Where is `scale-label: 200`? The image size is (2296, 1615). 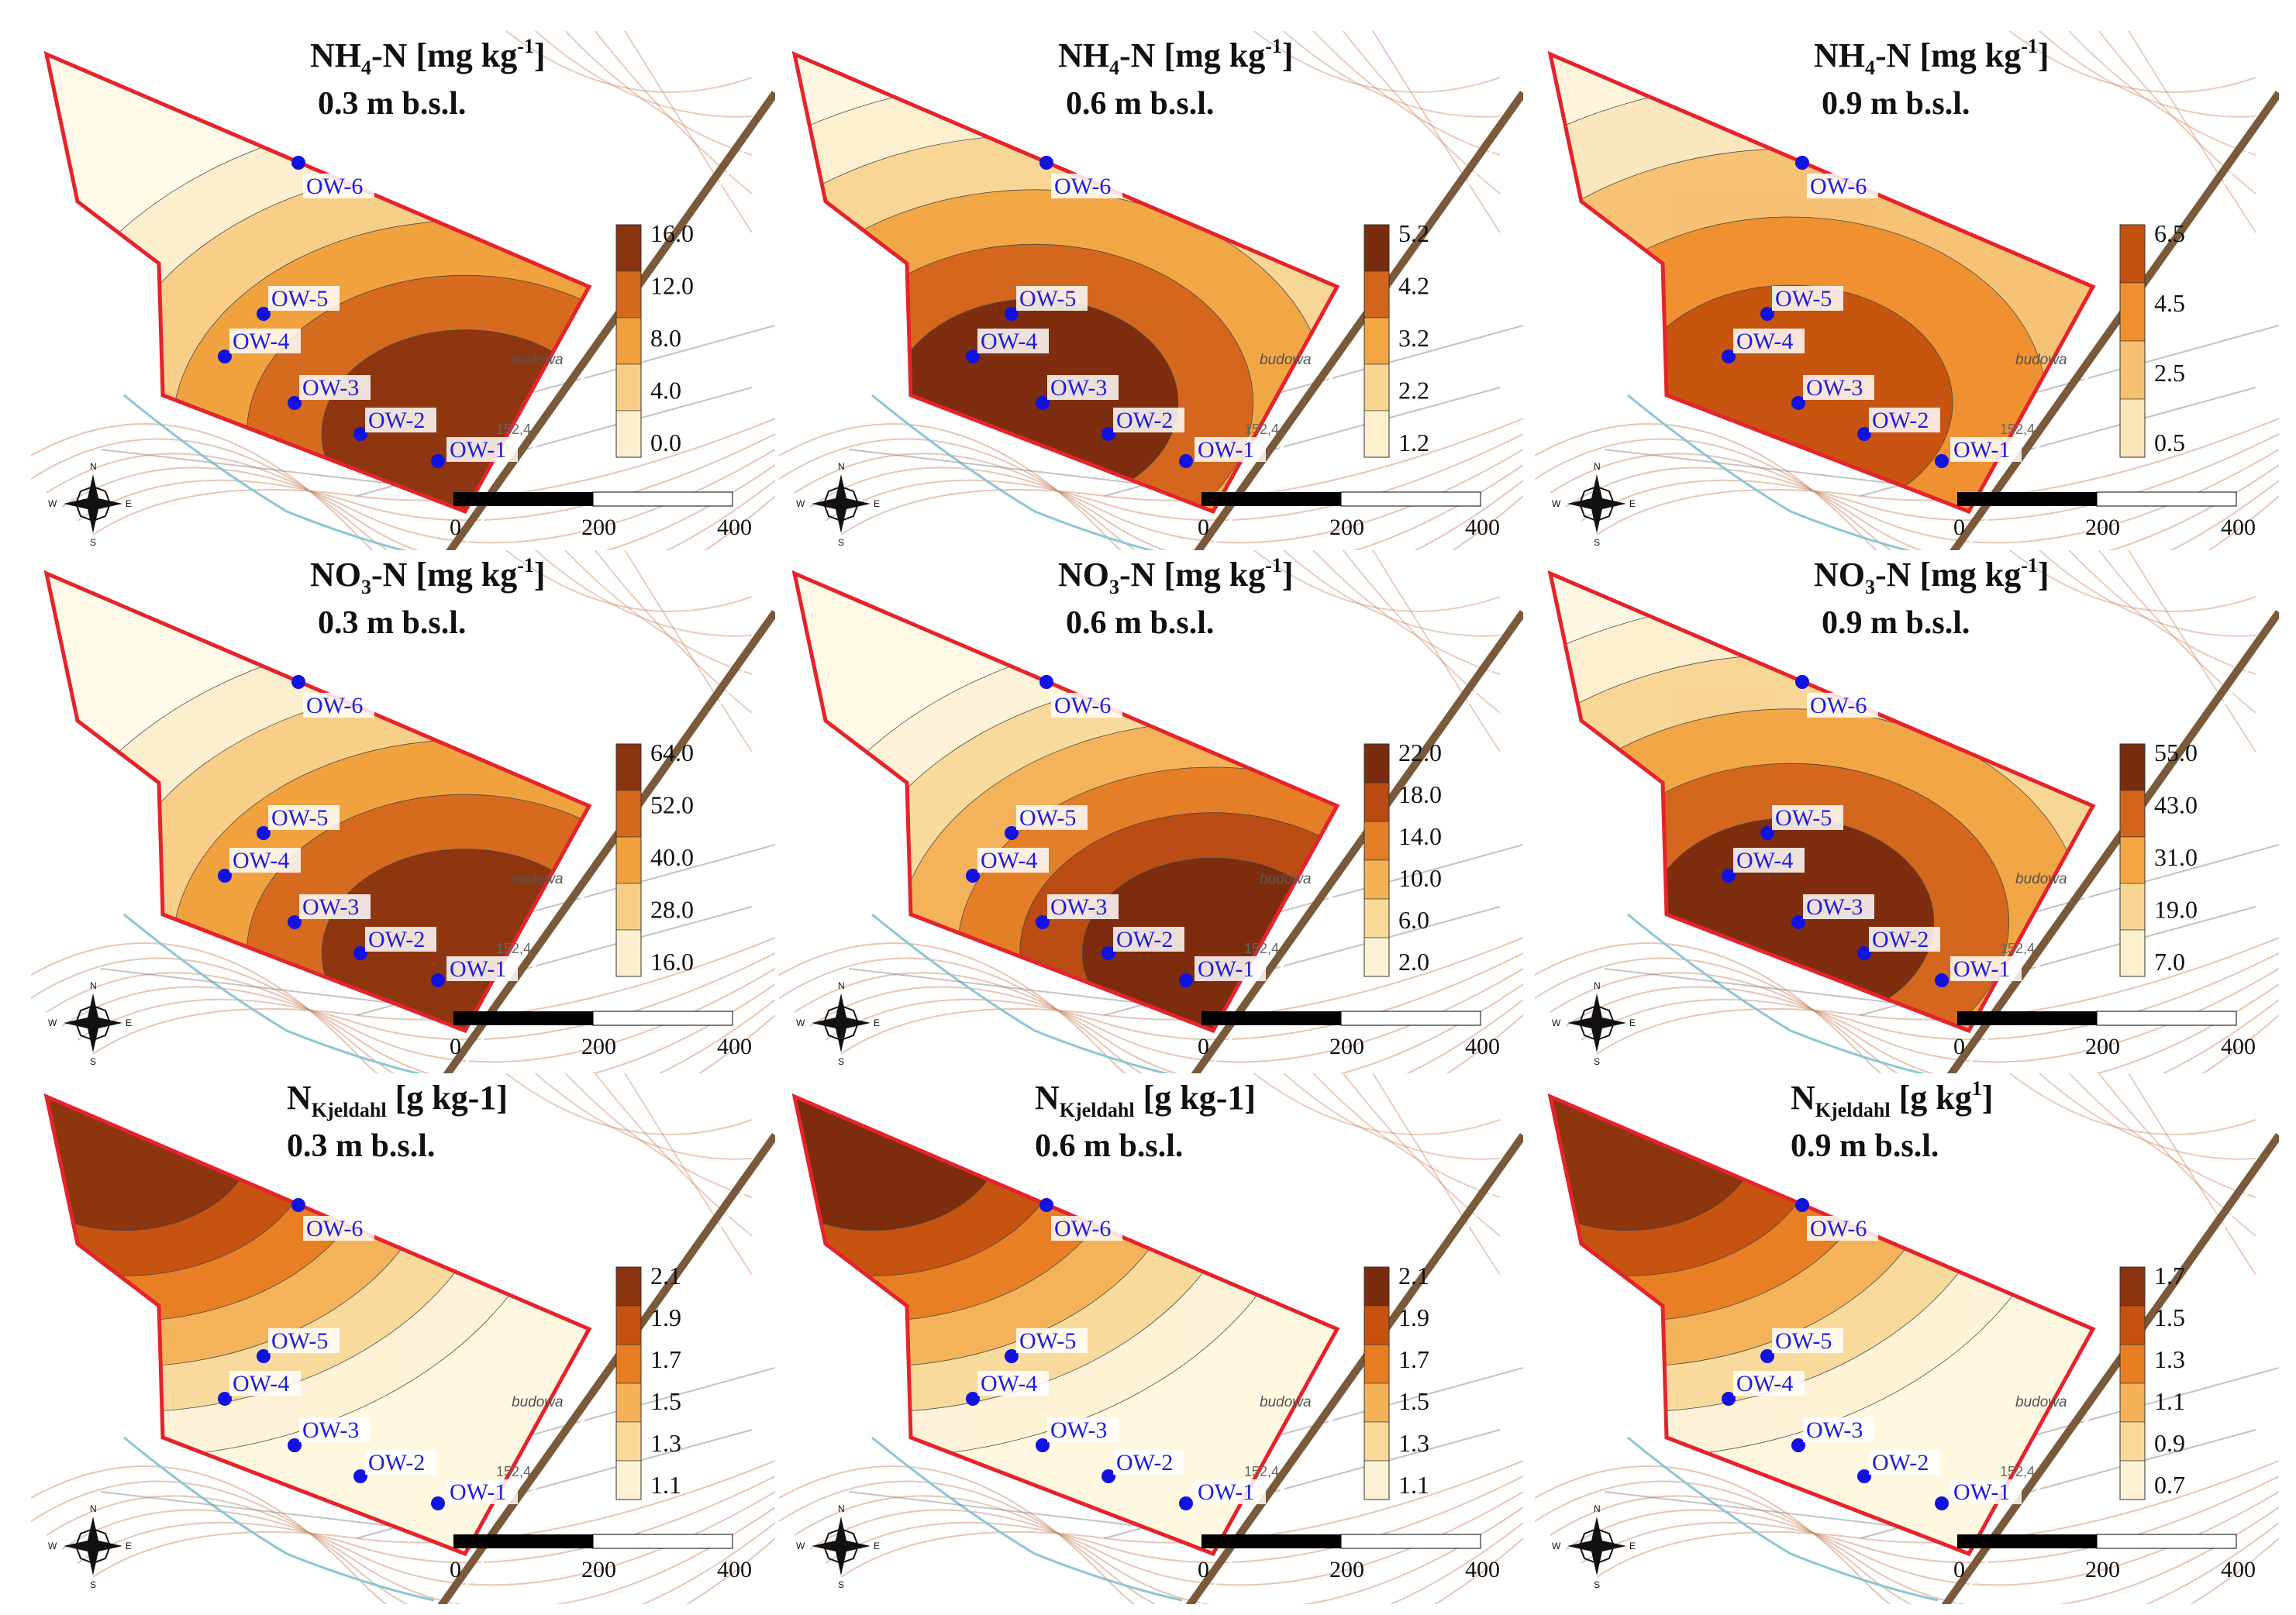 scale-label: 200 is located at coordinates (1346, 1569).